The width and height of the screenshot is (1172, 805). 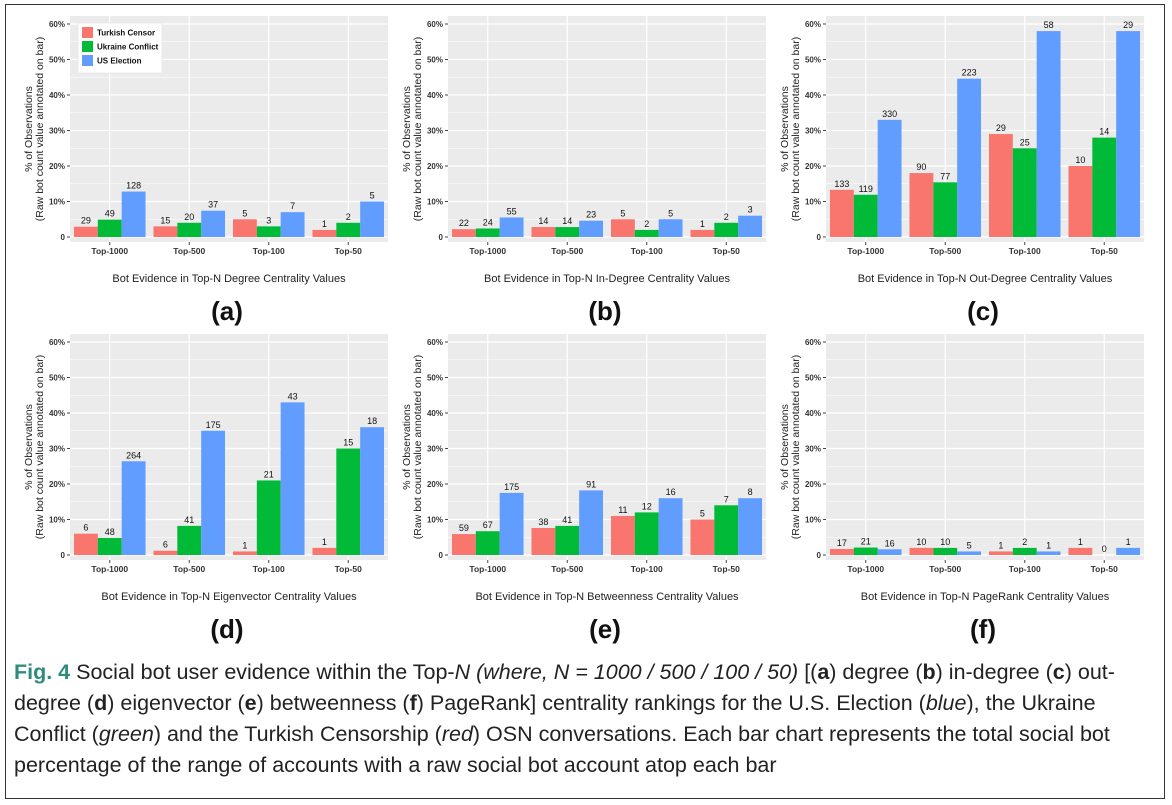 I want to click on bar-value-label: 133, so click(x=841, y=184).